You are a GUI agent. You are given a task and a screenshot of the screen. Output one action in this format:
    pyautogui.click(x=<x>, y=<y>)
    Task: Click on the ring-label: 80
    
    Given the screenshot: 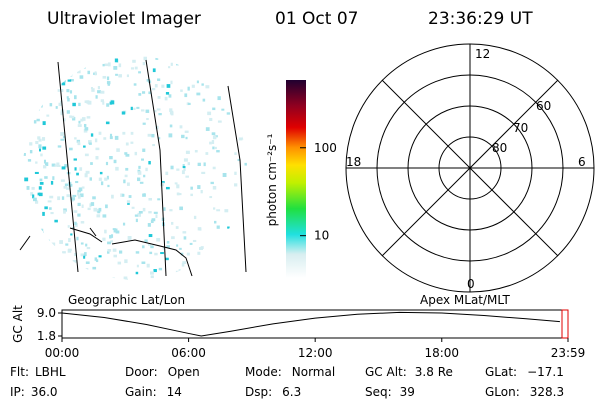 What is the action you would take?
    pyautogui.click(x=499, y=148)
    